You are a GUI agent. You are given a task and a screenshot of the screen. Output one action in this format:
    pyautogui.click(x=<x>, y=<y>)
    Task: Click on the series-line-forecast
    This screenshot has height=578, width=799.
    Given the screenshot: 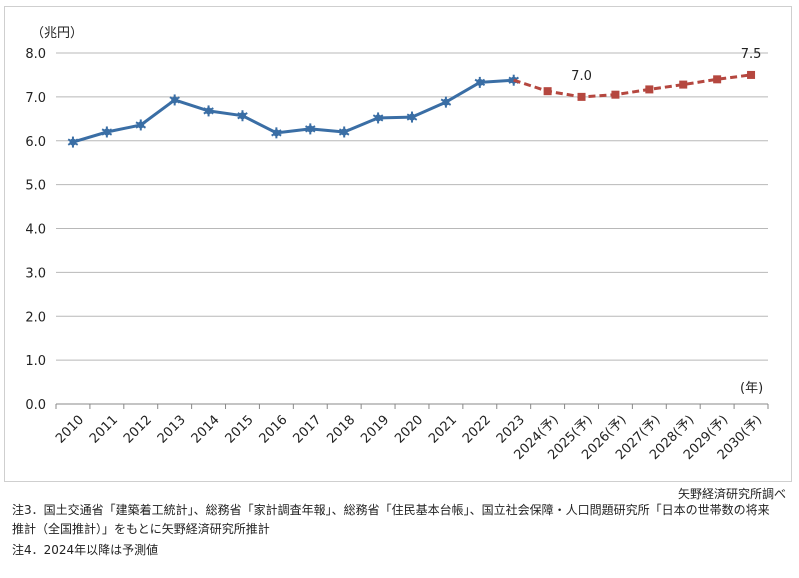 What is the action you would take?
    pyautogui.click(x=632, y=86)
    